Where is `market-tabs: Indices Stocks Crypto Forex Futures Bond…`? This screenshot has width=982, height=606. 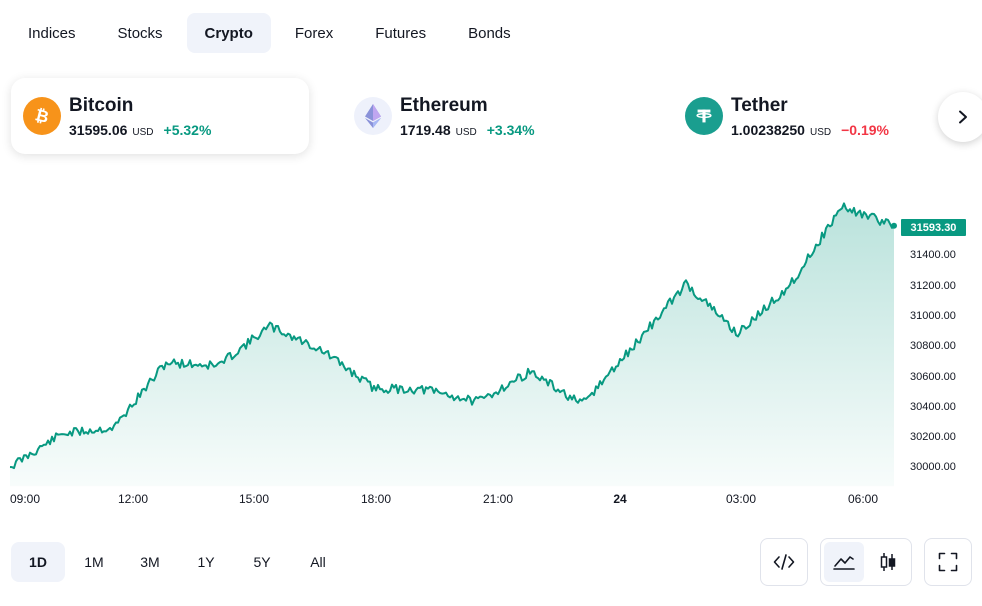
market-tabs: Indices Stocks Crypto Forex Futures Bond… is located at coordinates (269, 33).